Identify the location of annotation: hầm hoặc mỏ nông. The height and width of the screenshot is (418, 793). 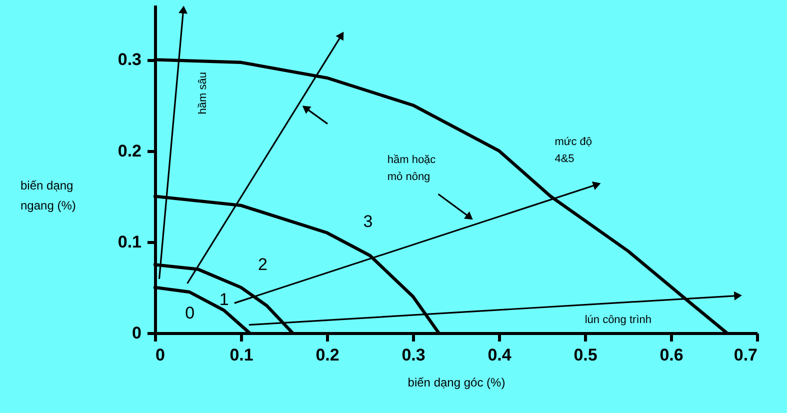
(411, 168).